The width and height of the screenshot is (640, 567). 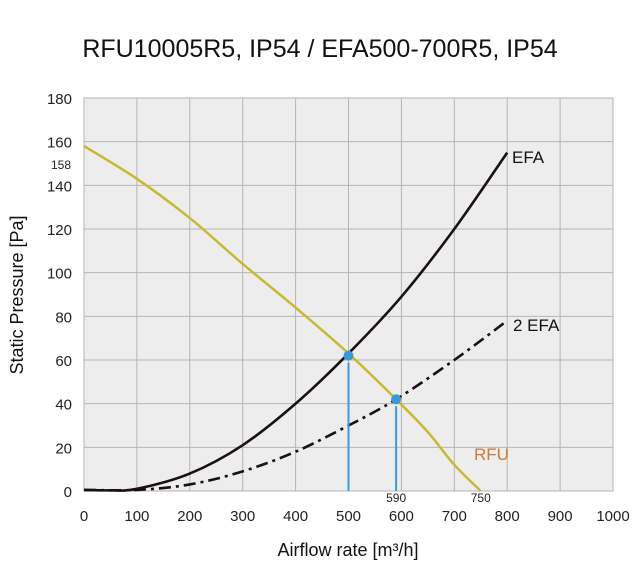 What do you see at coordinates (372, 420) in the screenshot?
I see `operating-points` at bounding box center [372, 420].